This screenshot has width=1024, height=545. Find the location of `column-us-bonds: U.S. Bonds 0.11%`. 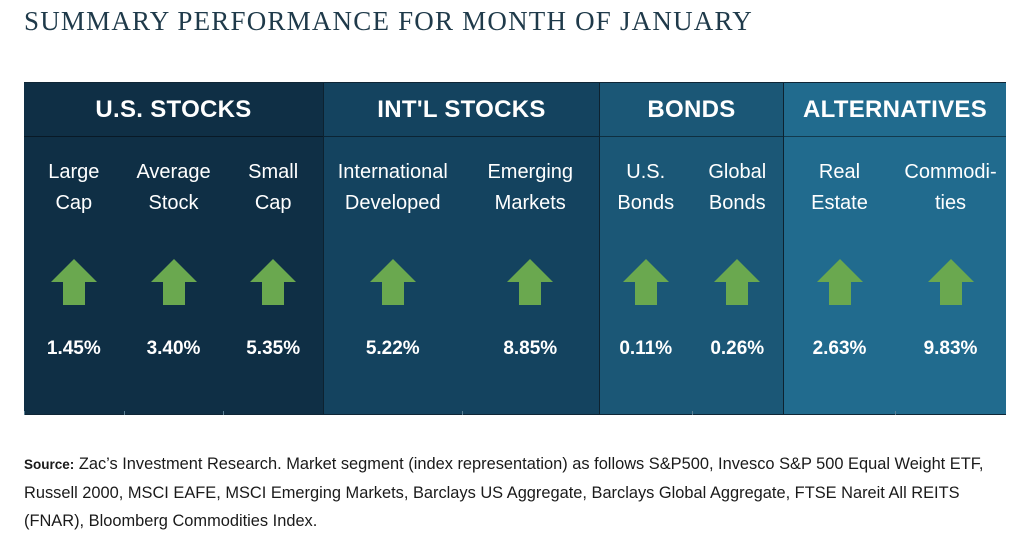

column-us-bonds: U.S. Bonds 0.11% is located at coordinates (646, 275).